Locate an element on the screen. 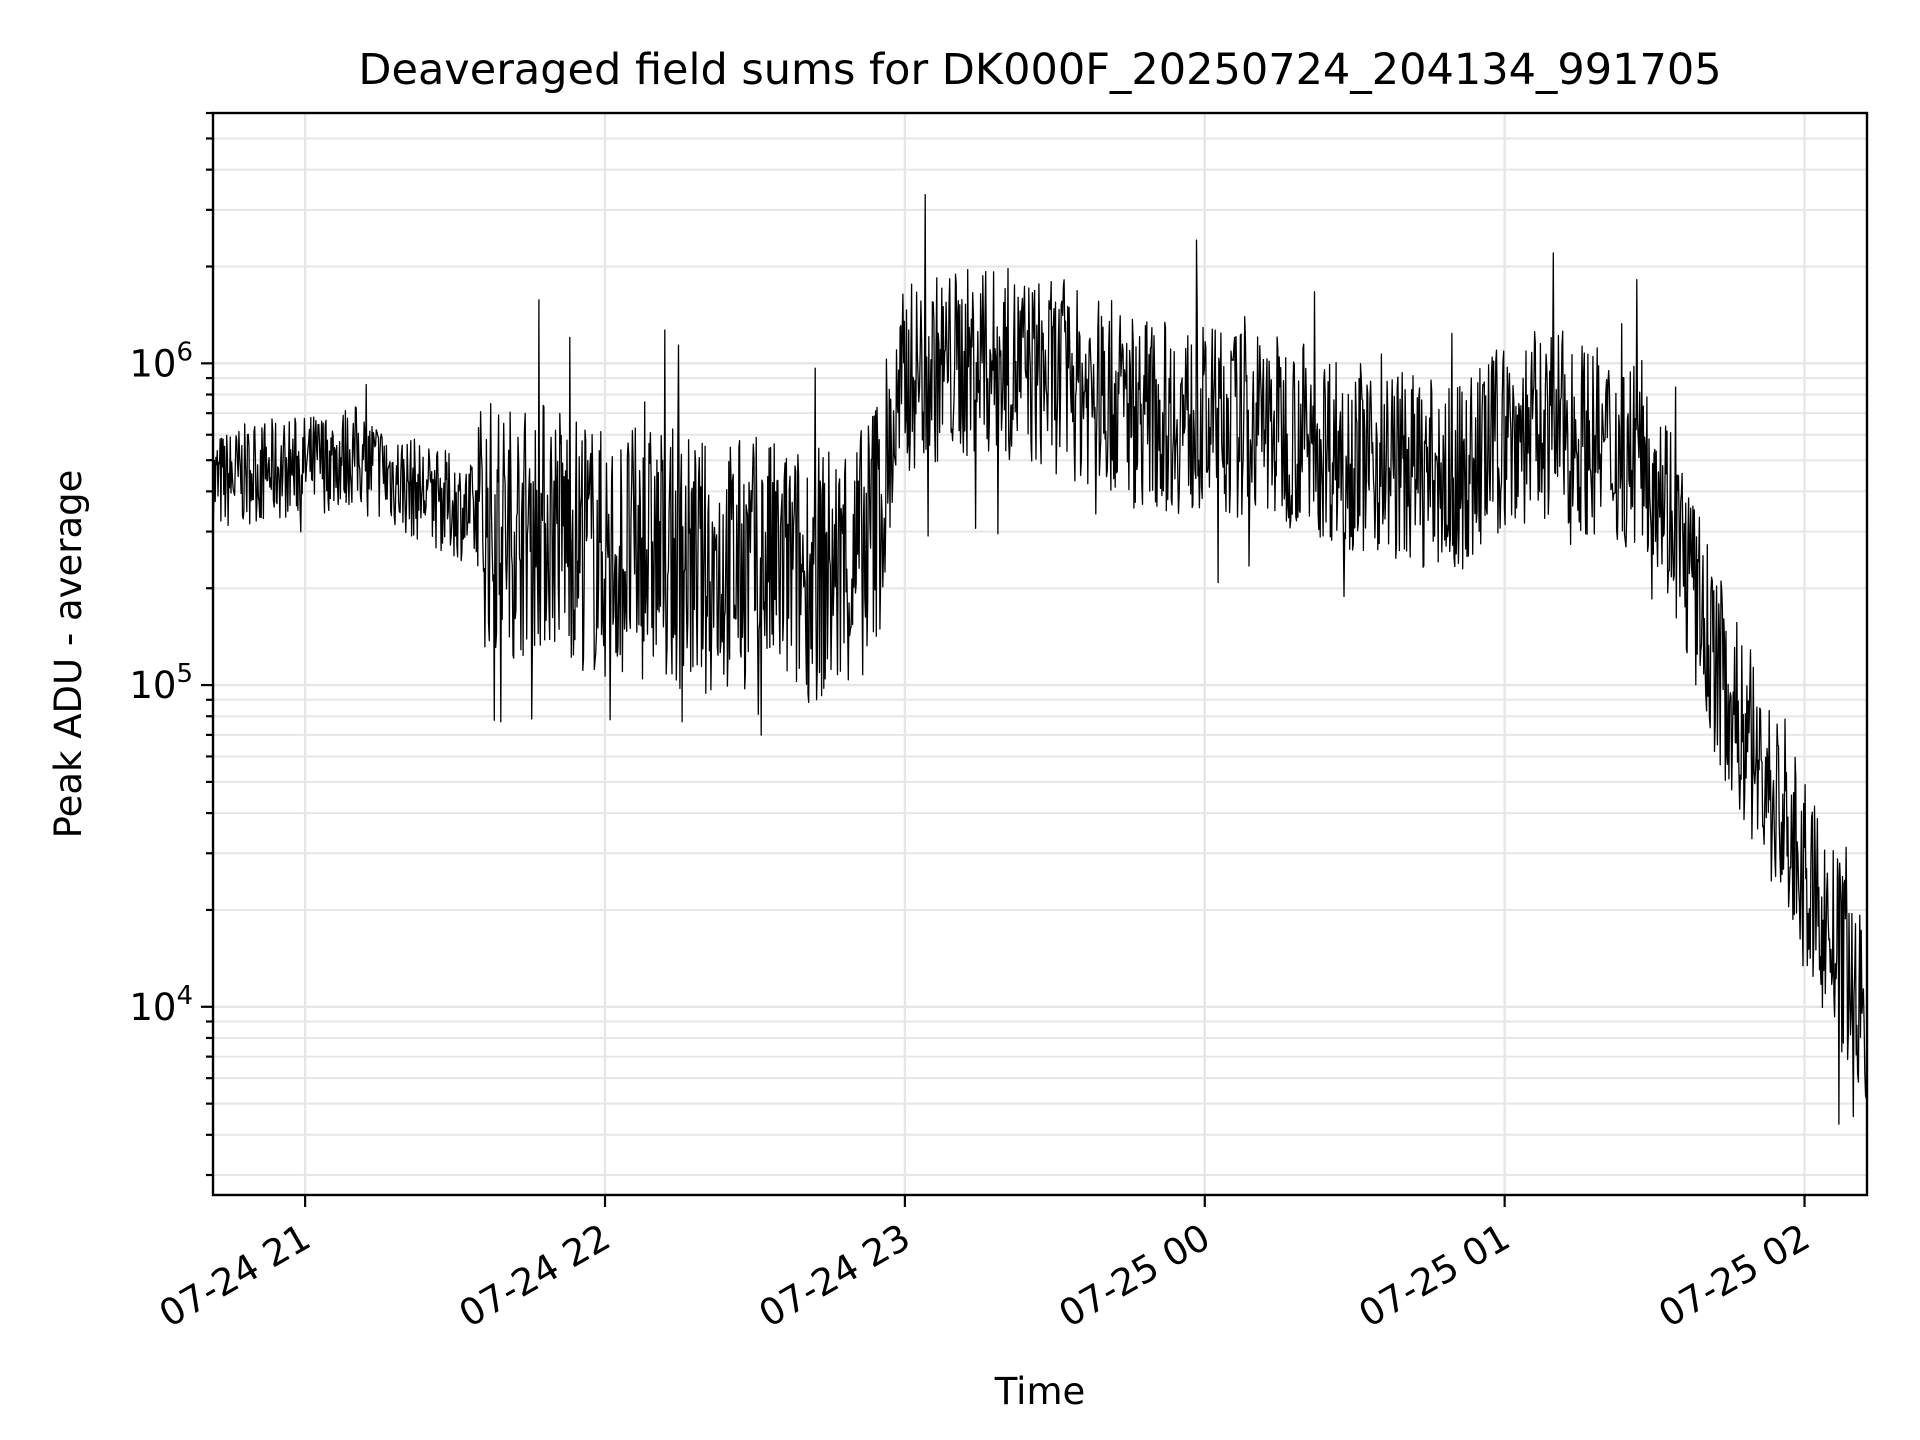 This screenshot has width=1920, height=1440. y-tick-label: 106 is located at coordinates (161, 361).